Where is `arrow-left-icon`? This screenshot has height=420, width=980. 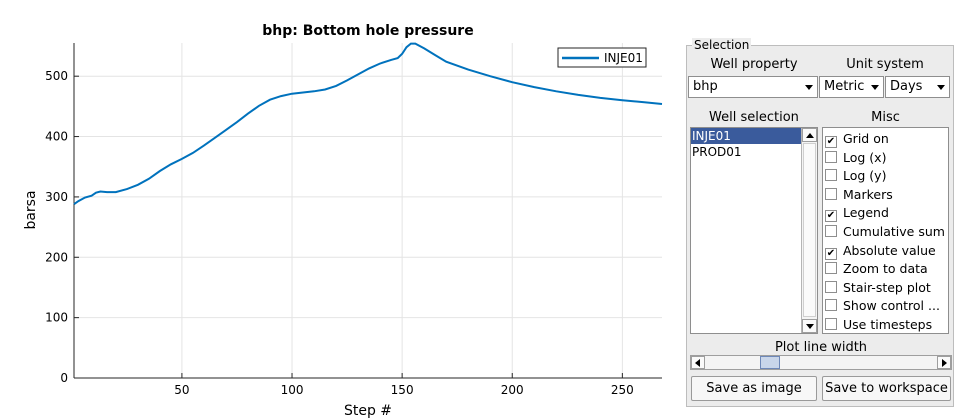
arrow-left-icon is located at coordinates (697, 363).